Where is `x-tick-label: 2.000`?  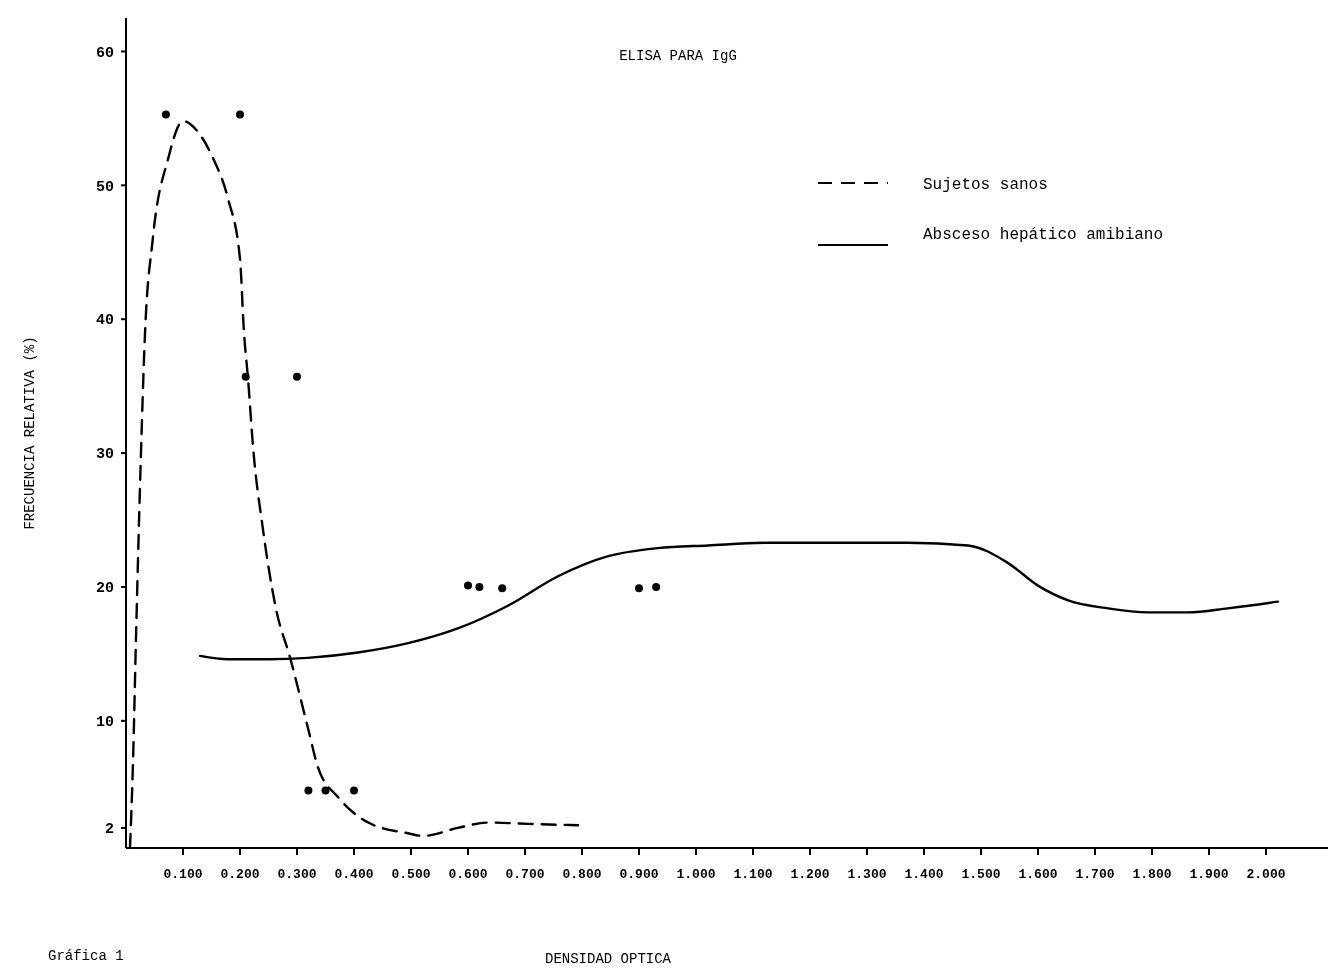 x-tick-label: 2.000 is located at coordinates (1266, 874).